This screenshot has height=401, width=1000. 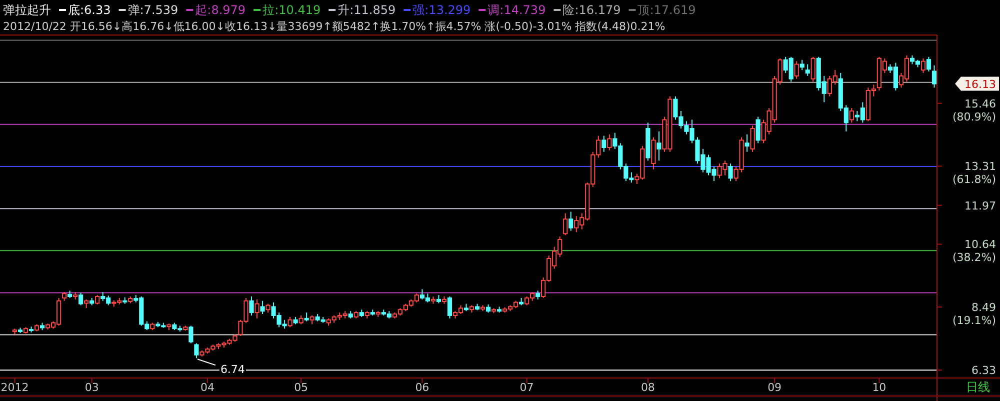 What do you see at coordinates (220, 10) in the screenshot?
I see `legend-label: 起:8.979` at bounding box center [220, 10].